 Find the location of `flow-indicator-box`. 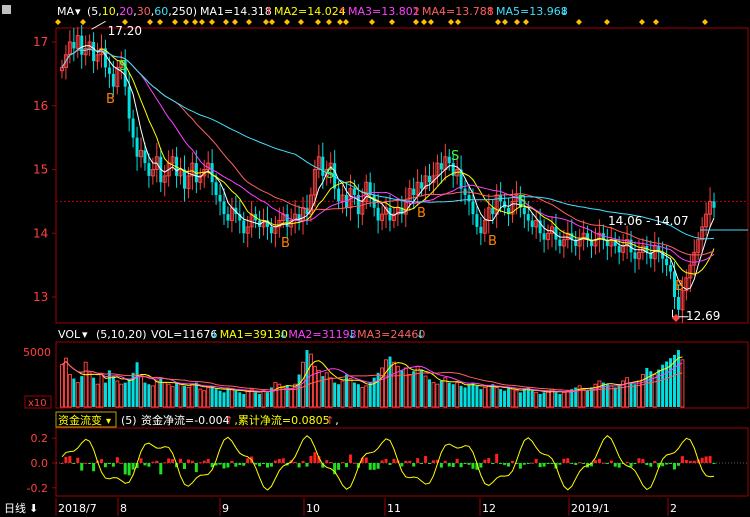

flow-indicator-box is located at coordinates (86, 419).